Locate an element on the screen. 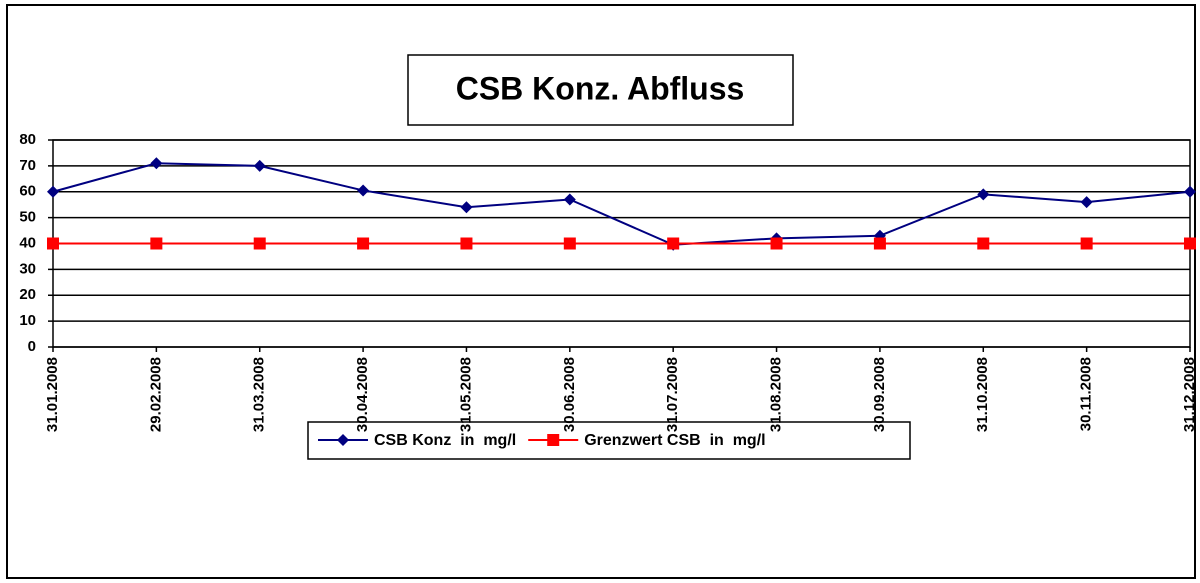 This screenshot has width=1200, height=583. y-tick-label: 30 is located at coordinates (27, 268).